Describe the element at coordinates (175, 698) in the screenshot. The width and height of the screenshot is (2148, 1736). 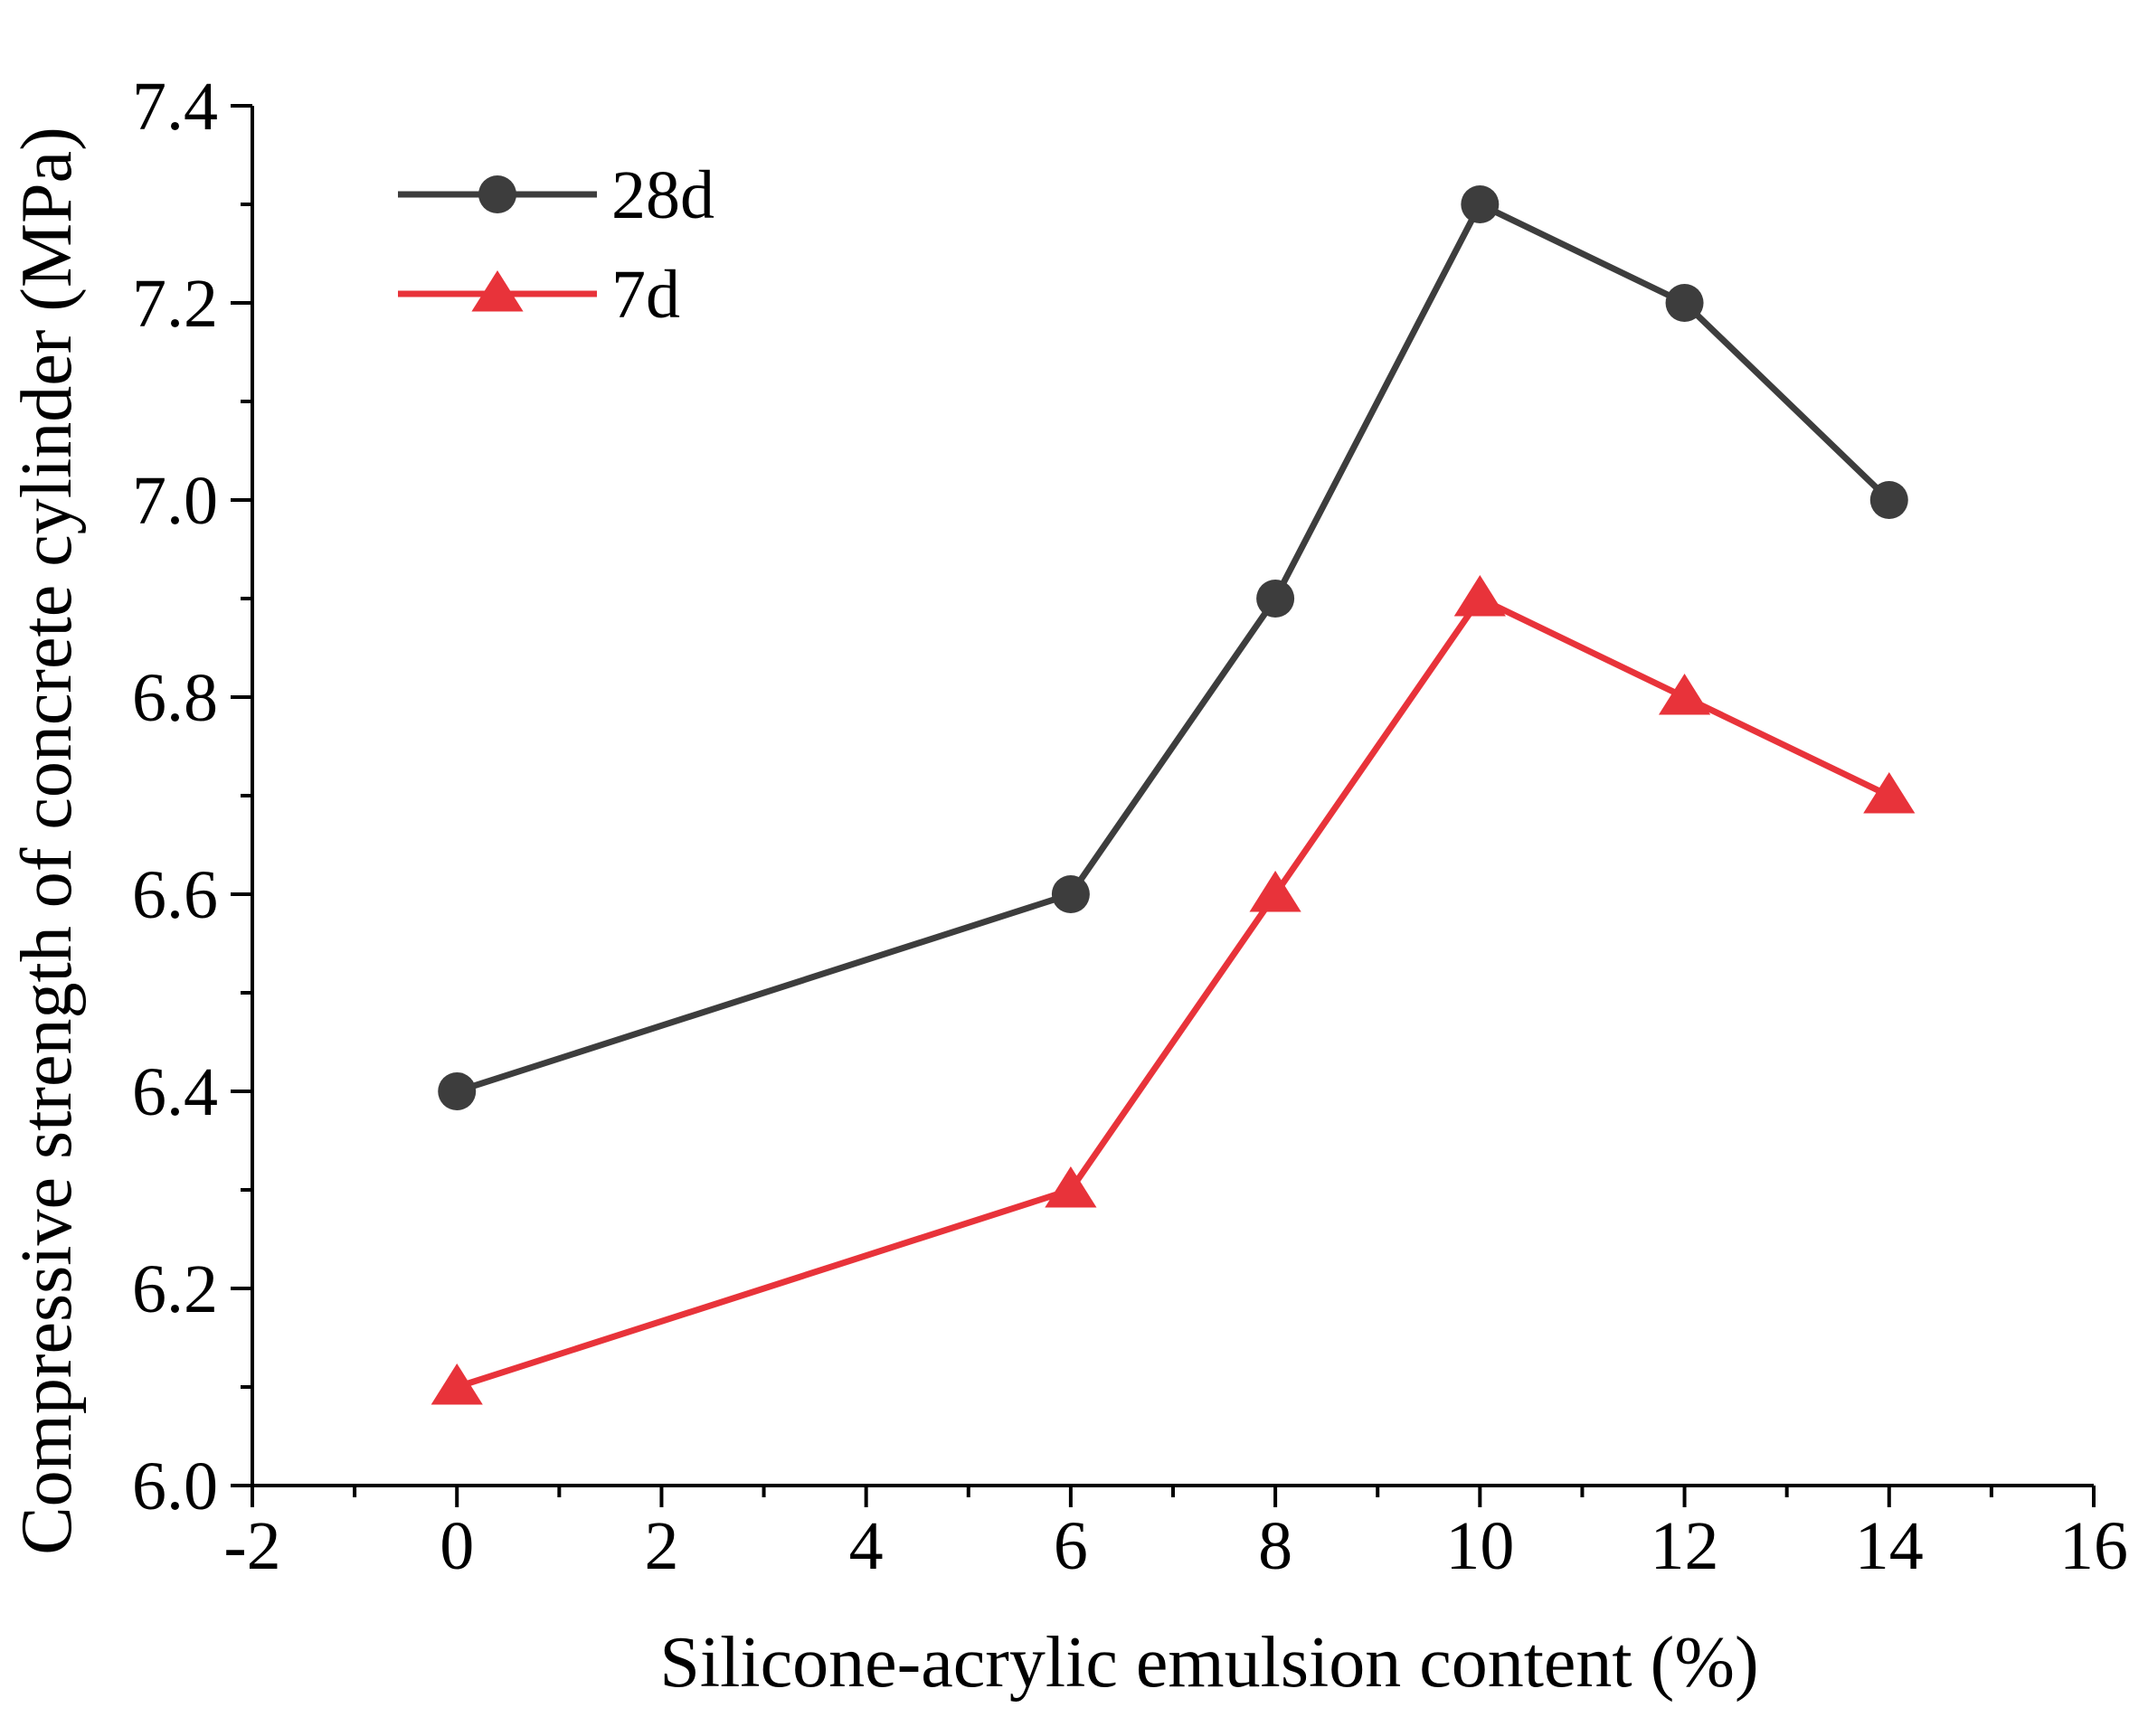
I see `y-tick-label: 6.8` at that location.